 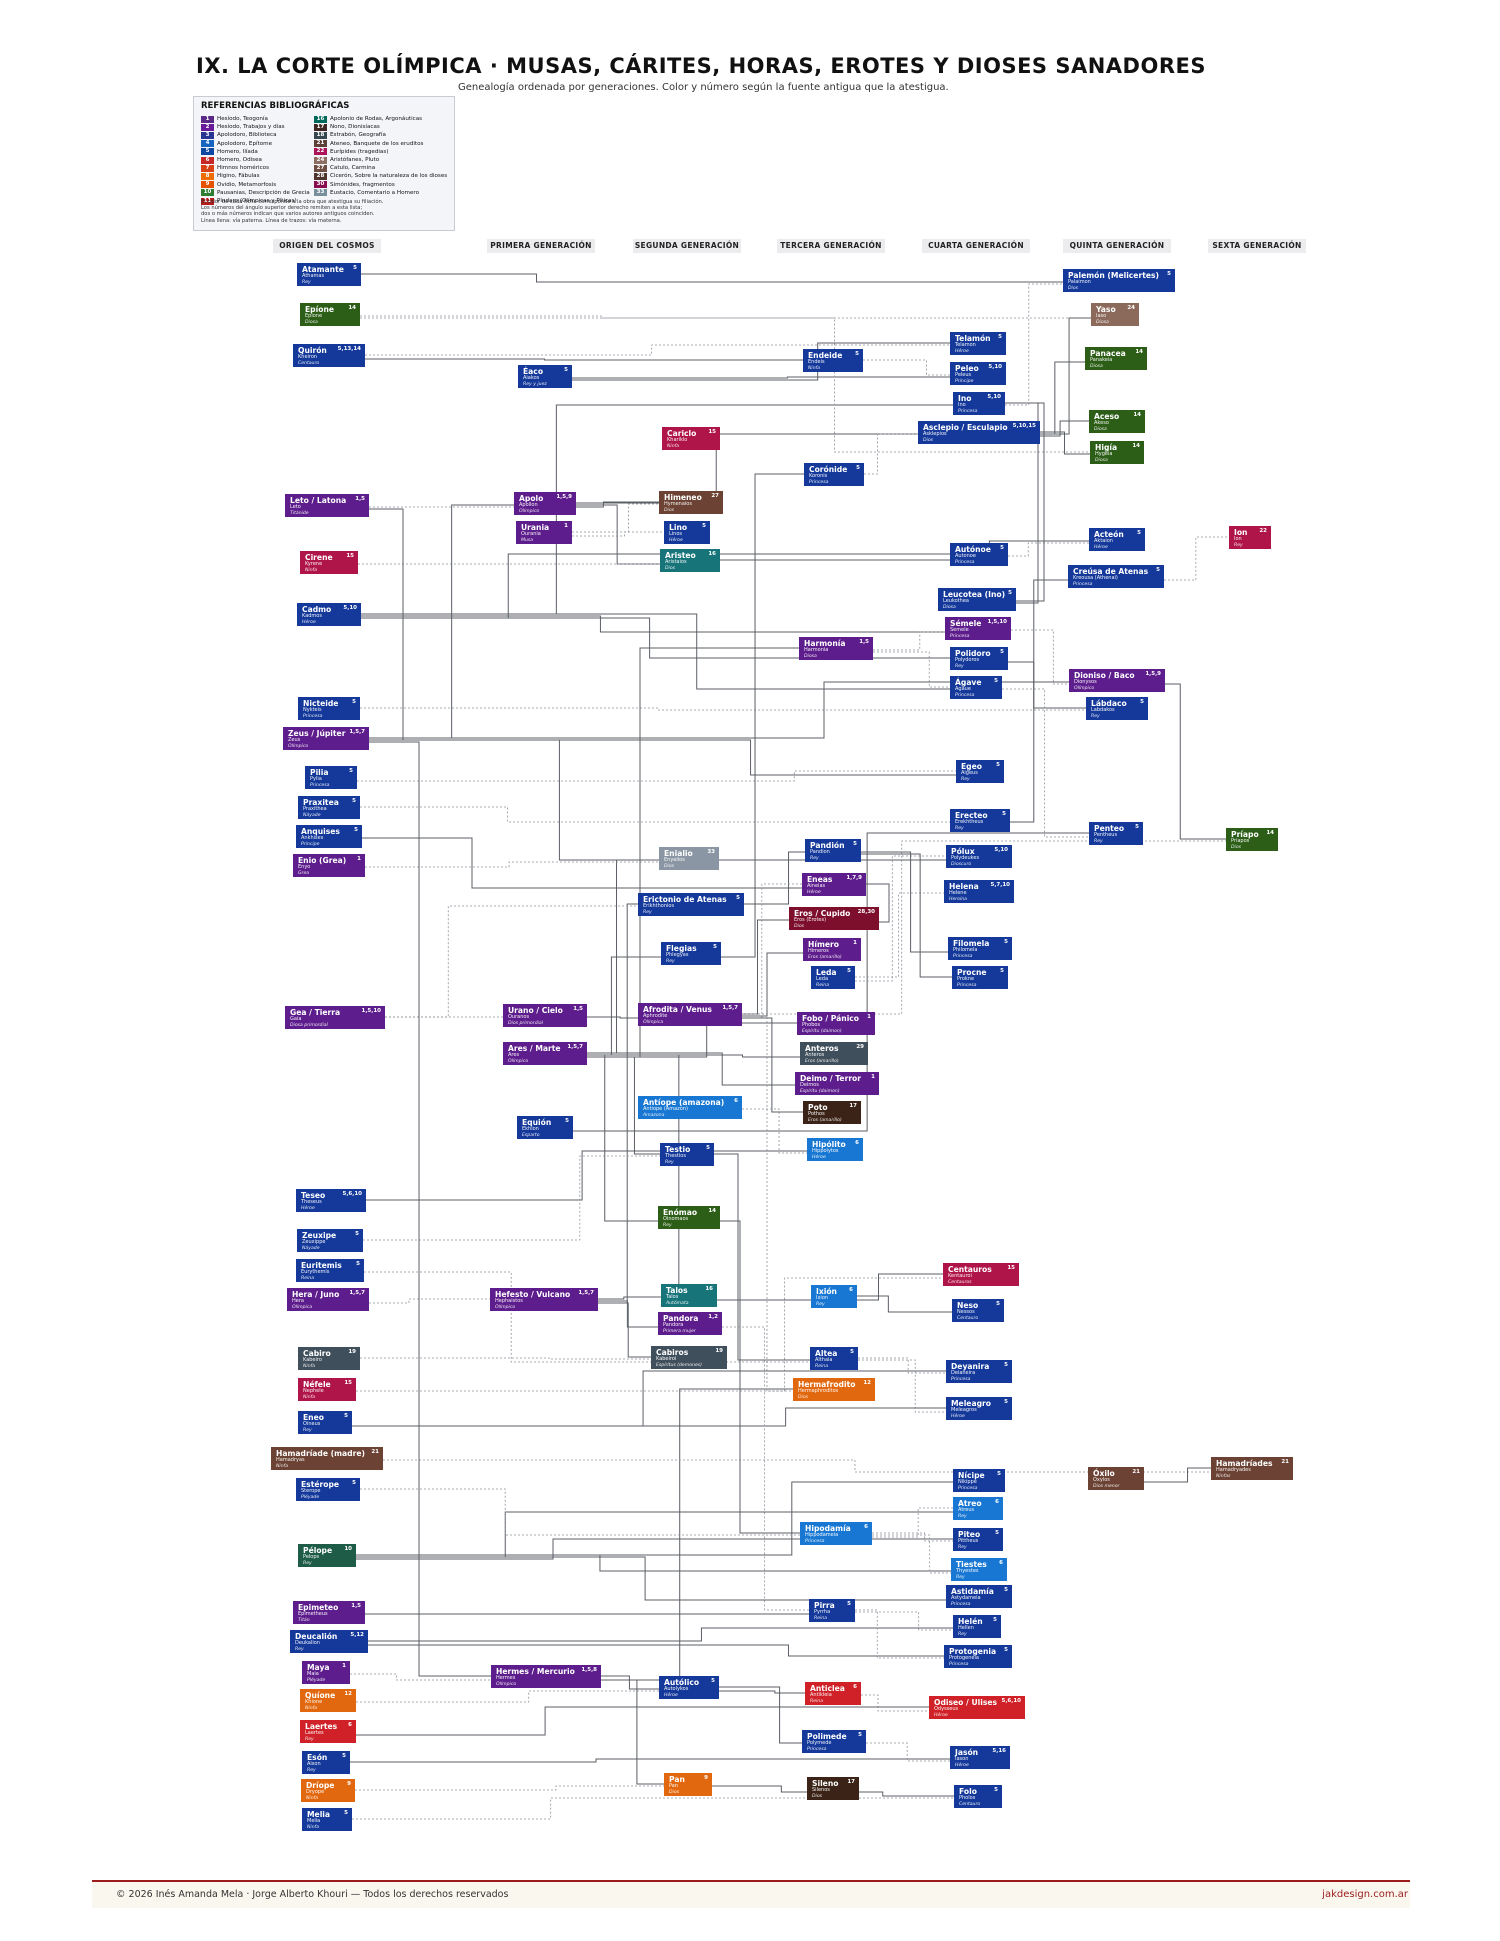 What do you see at coordinates (545, 503) in the screenshot?
I see `person-node-apolo: Apolo Apollon Olímpico 1,5,9` at bounding box center [545, 503].